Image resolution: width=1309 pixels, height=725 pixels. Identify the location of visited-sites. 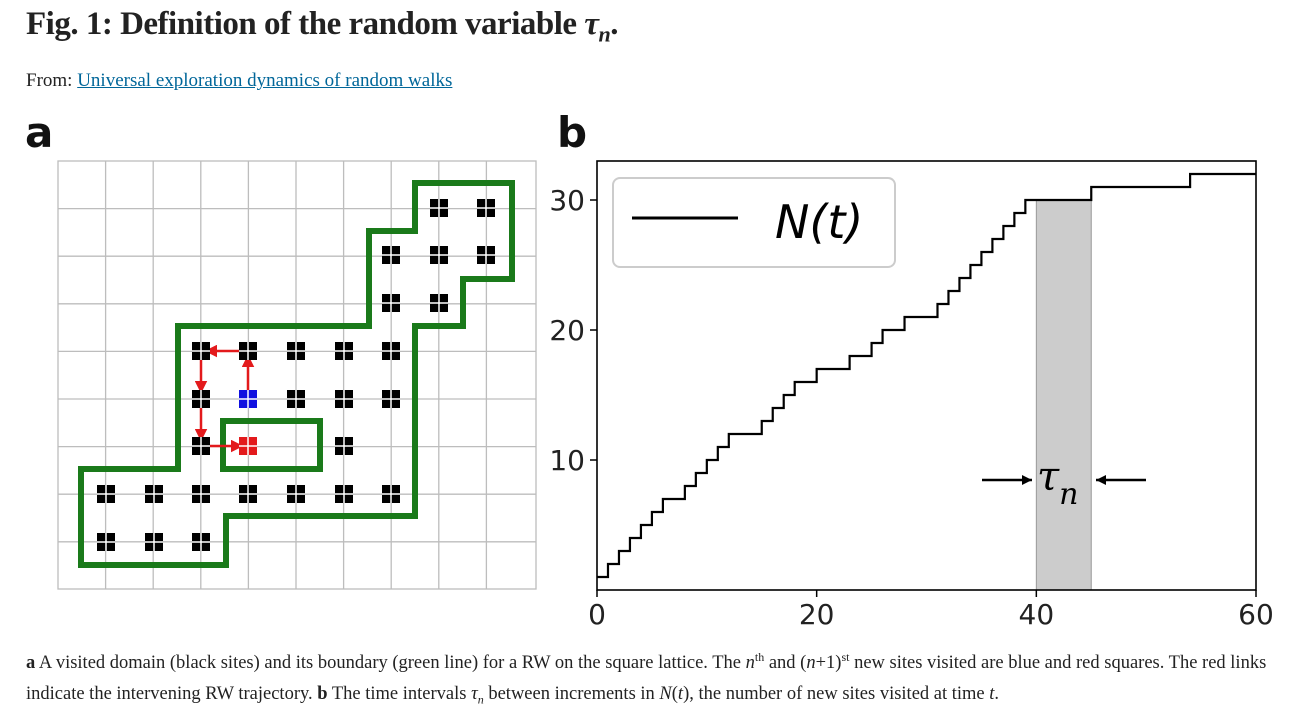
(296, 375).